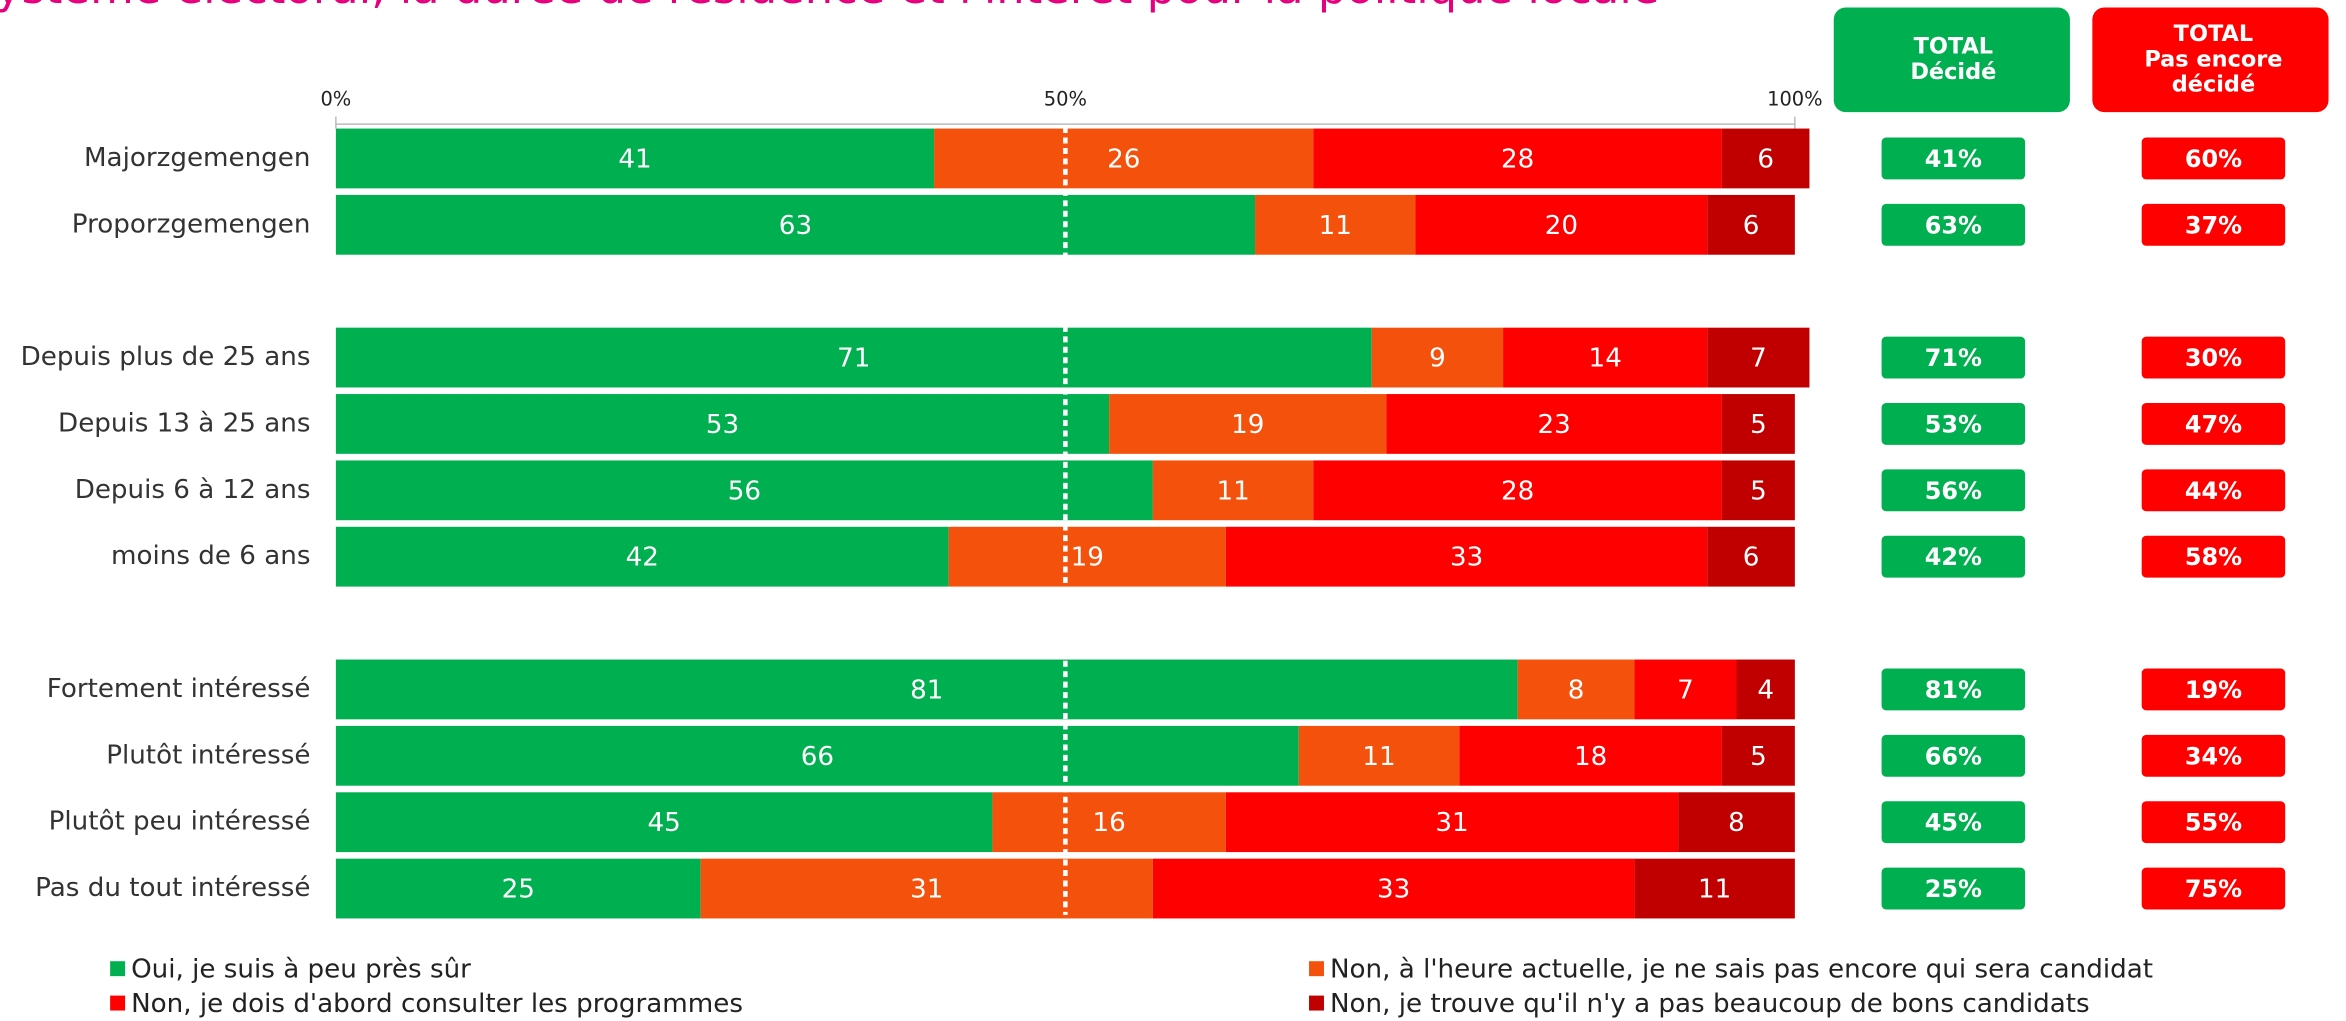 Image resolution: width=2346 pixels, height=1021 pixels. Describe the element at coordinates (1953, 889) in the screenshot. I see `total-label: 25%` at that location.